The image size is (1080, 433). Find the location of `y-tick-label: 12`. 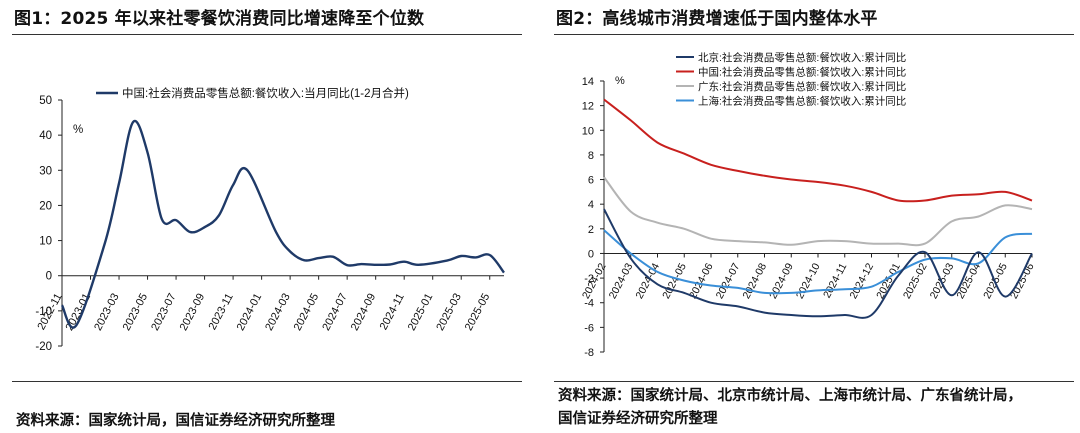

y-tick-label: 12 is located at coordinates (588, 107).